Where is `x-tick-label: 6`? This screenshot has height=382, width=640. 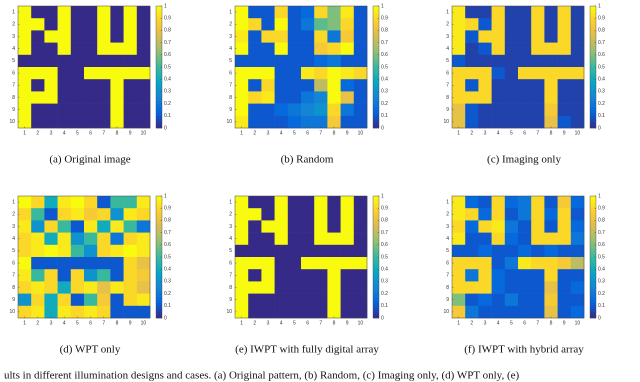 x-tick-label: 6 is located at coordinates (524, 323).